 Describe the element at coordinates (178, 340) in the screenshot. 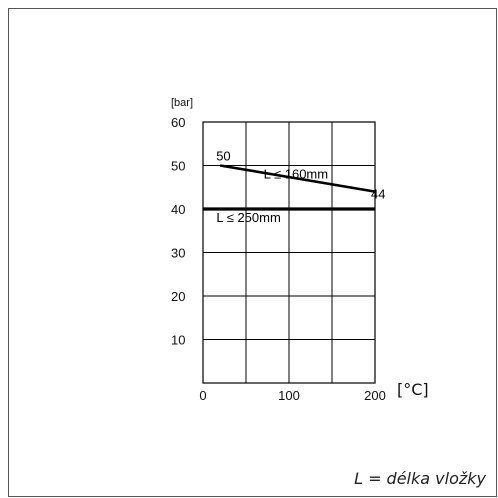

I see `y-tick-label: 10` at that location.